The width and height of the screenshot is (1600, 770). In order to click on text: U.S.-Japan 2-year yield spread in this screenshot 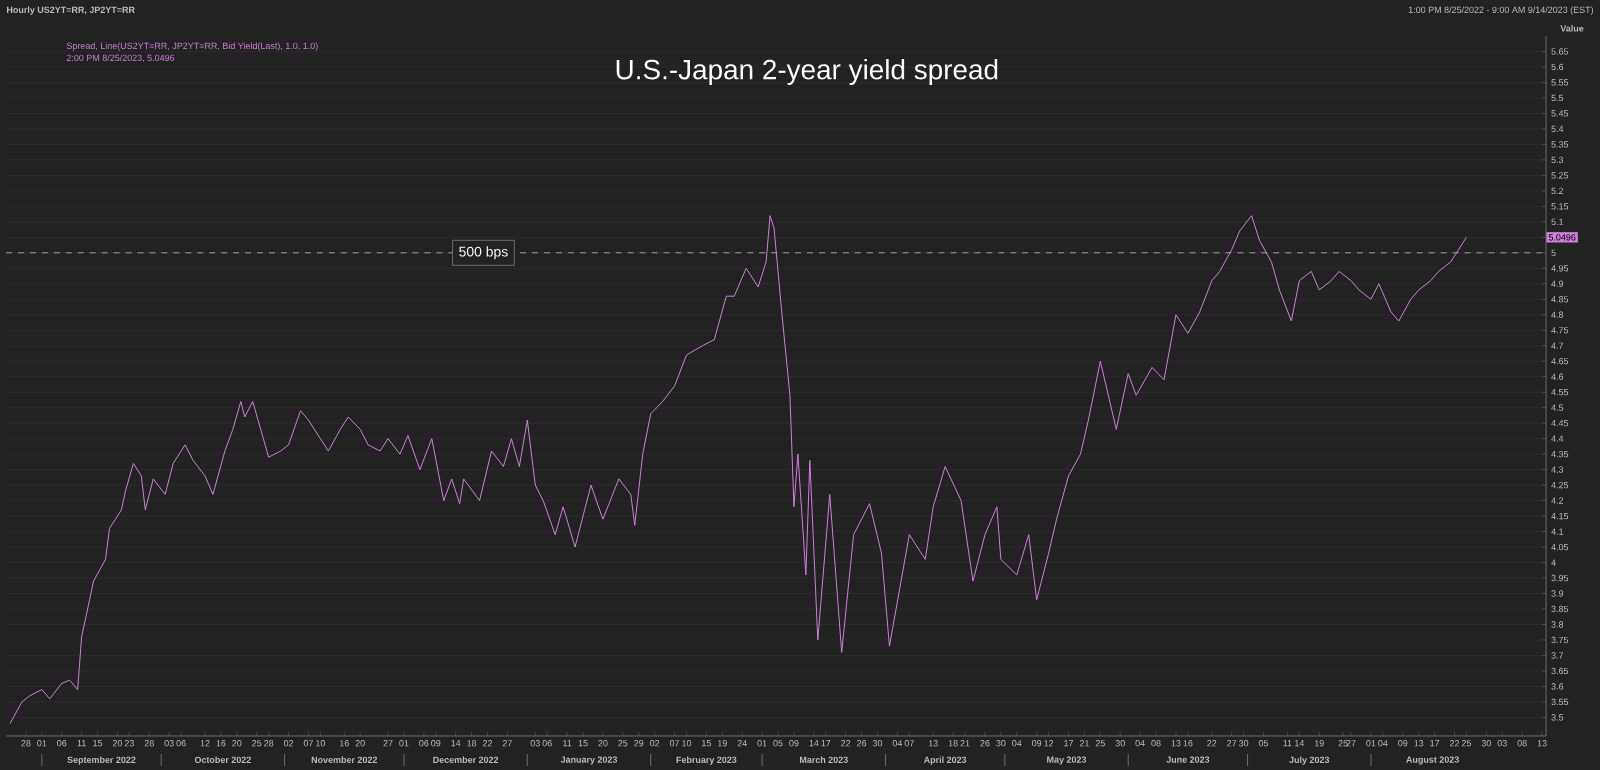, I will do `click(807, 71)`.